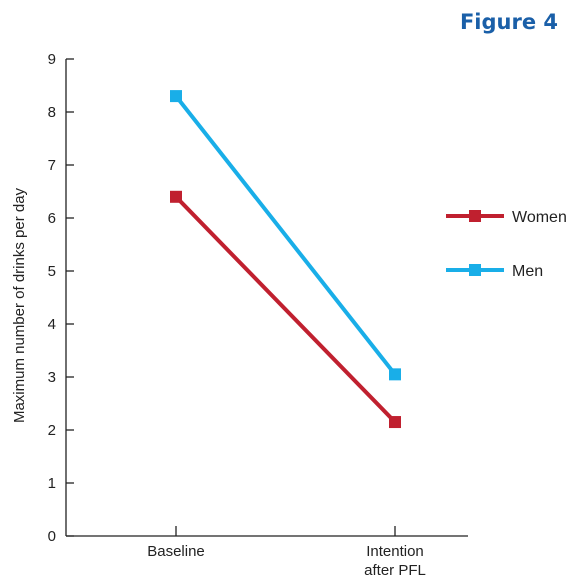 The width and height of the screenshot is (588, 584). I want to click on y-tick-label: 0, so click(52, 536).